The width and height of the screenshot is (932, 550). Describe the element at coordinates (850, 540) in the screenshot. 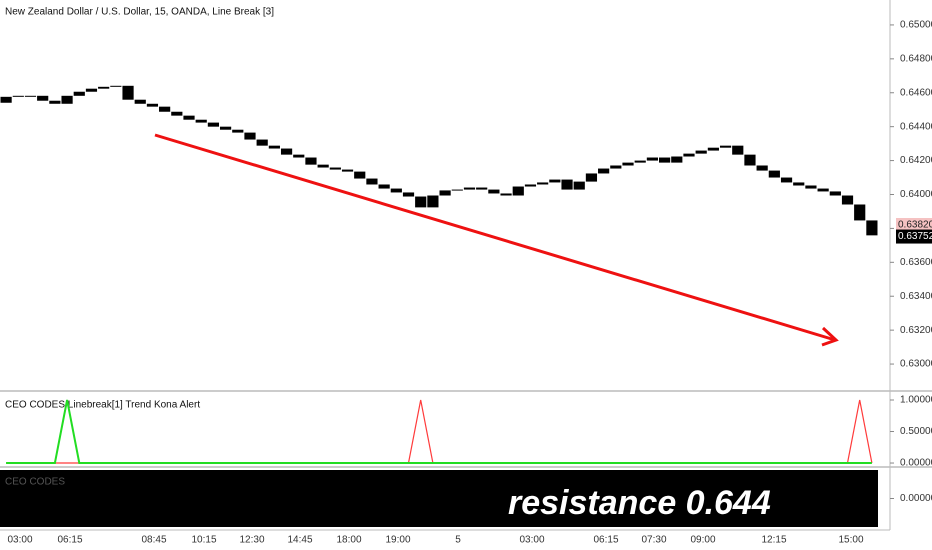

I see `x-tick-label: 15:00` at that location.